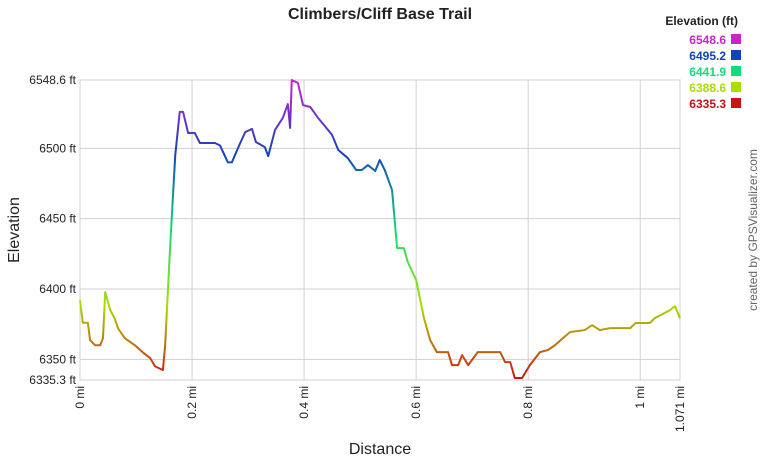 The image size is (760, 460). Describe the element at coordinates (528, 402) in the screenshot. I see `x-tick-label: 0.8 mi` at that location.